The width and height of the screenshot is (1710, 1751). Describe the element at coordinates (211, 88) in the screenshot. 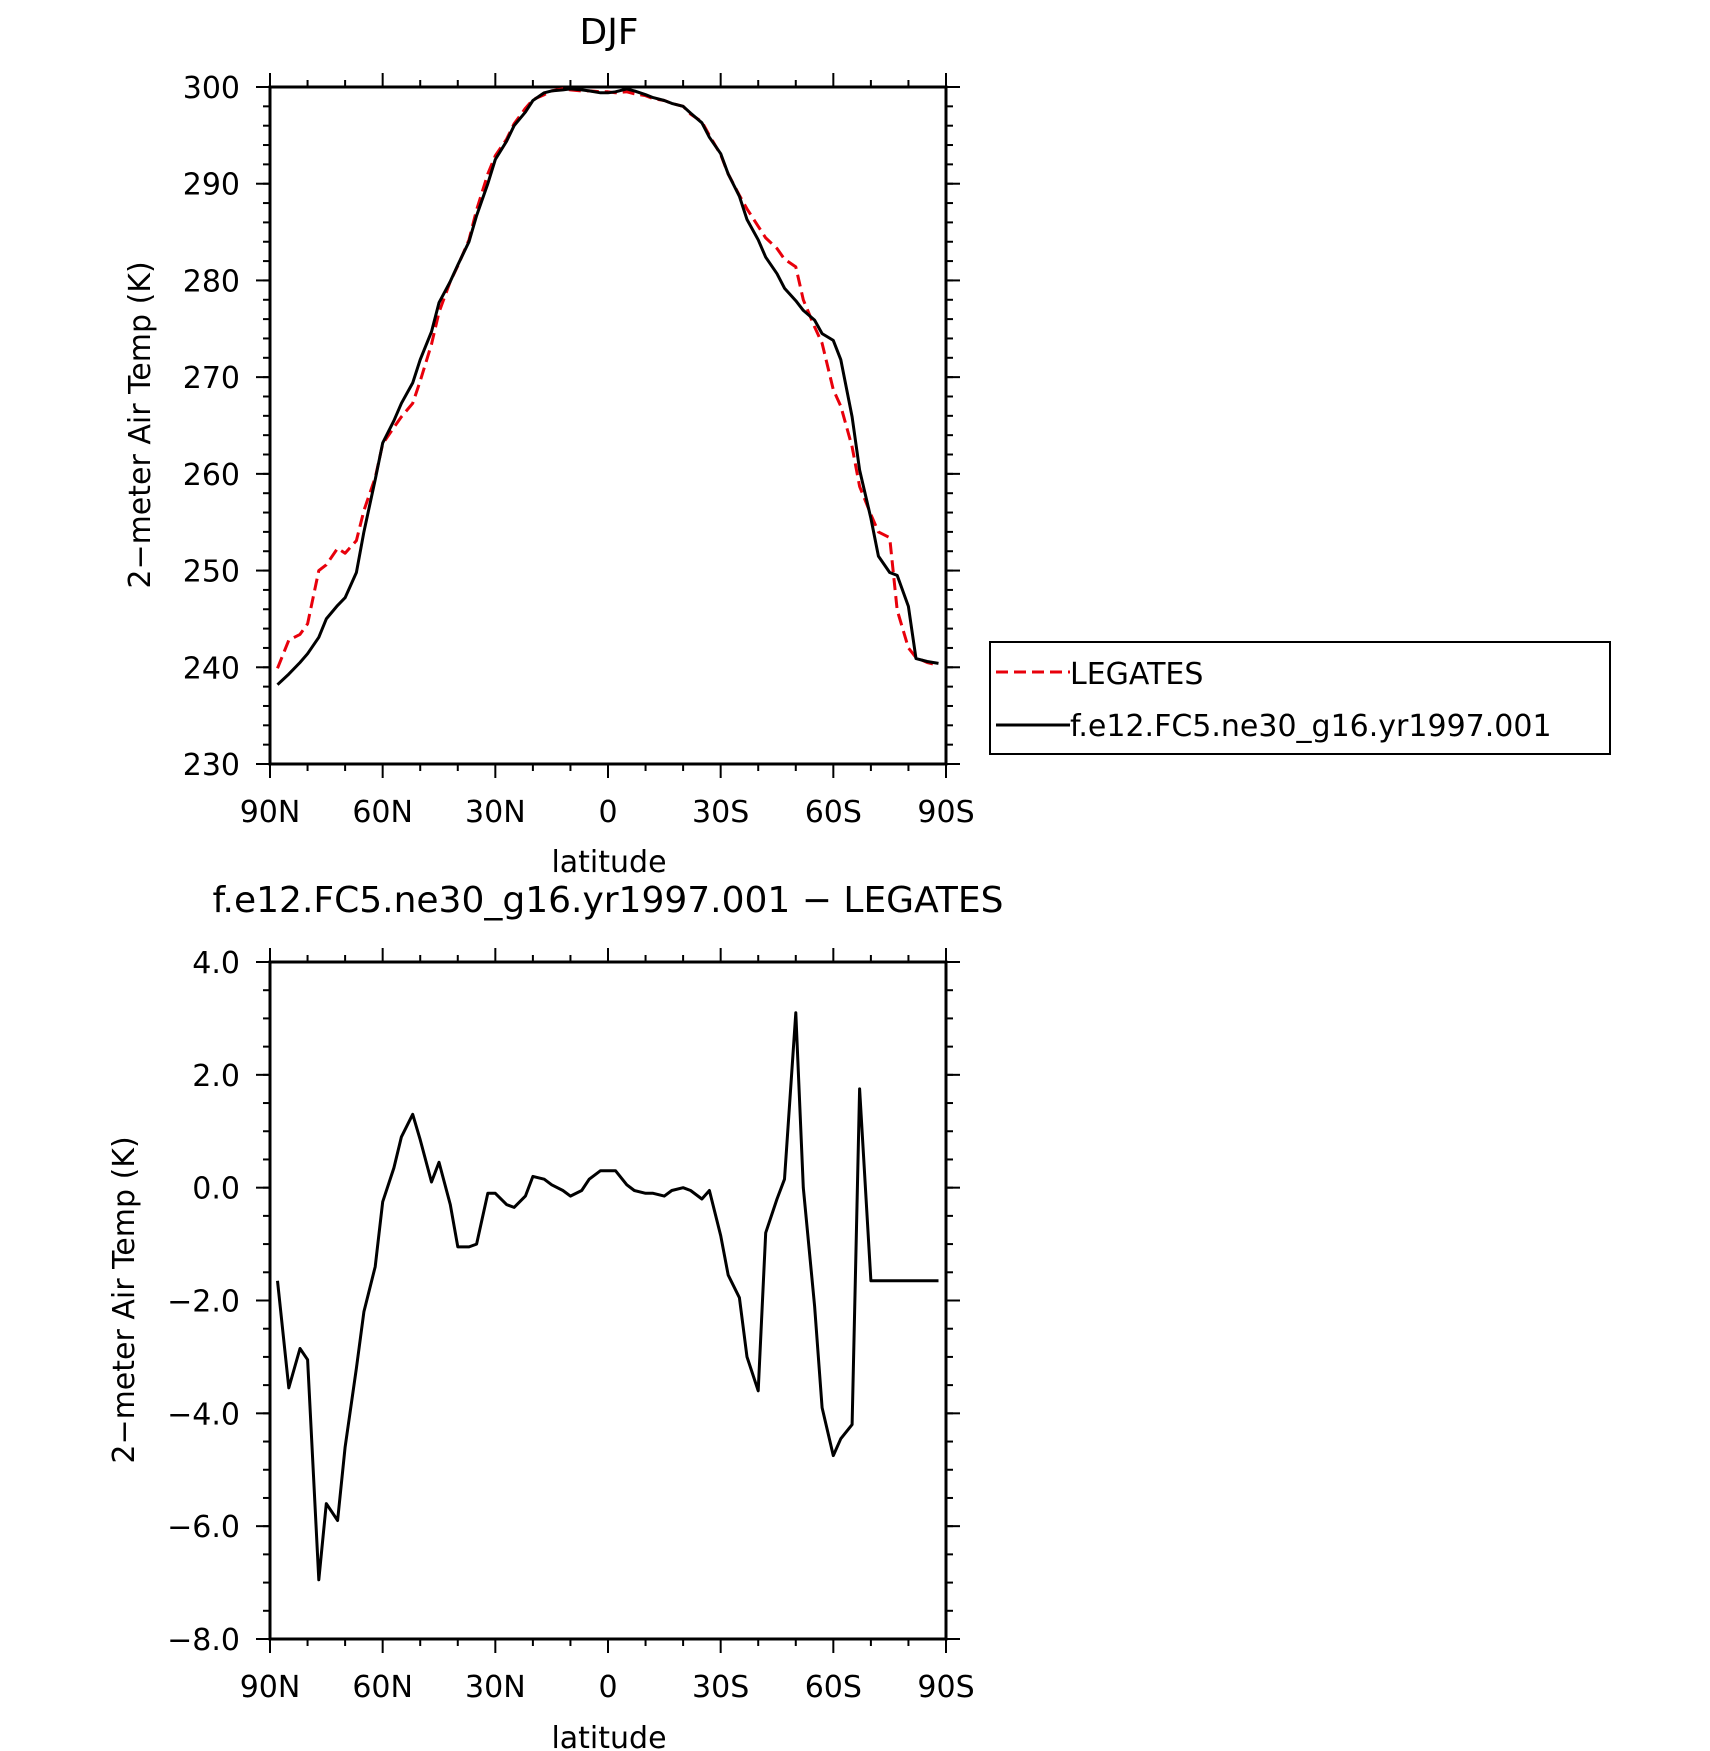

I see `y-tick-label: 300` at that location.